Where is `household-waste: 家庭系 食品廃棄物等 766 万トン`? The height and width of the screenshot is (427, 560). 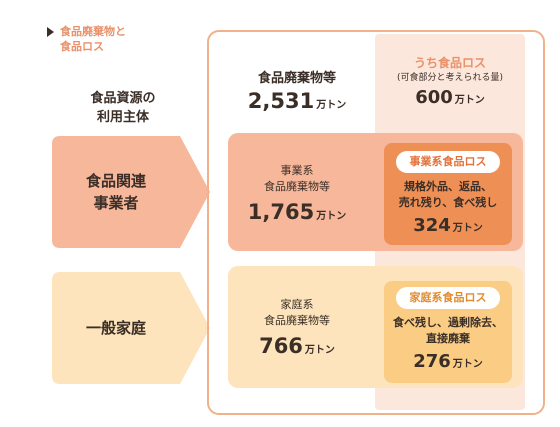 household-waste: 家庭系 食品廃棄物等 766 万トン is located at coordinates (297, 328).